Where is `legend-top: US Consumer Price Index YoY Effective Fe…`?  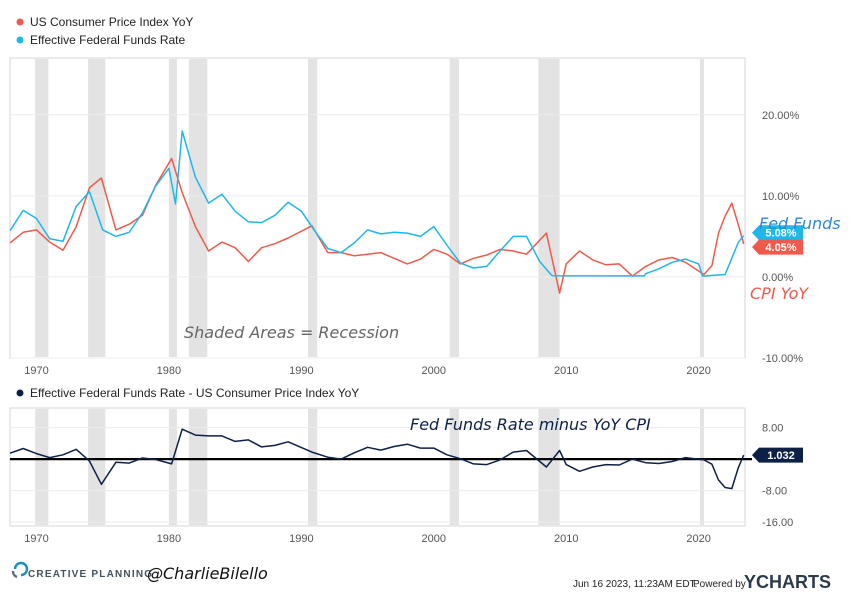
legend-top: US Consumer Price Index YoY Effective Fe… is located at coordinates (104, 31).